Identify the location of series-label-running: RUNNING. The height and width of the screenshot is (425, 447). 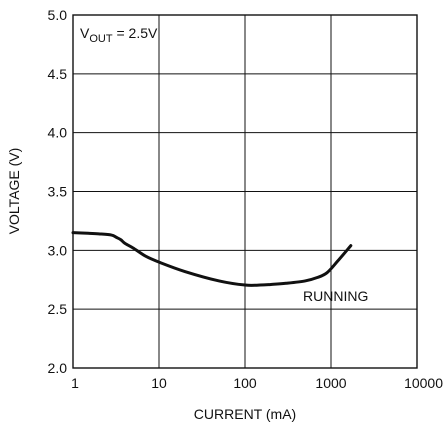
(335, 296).